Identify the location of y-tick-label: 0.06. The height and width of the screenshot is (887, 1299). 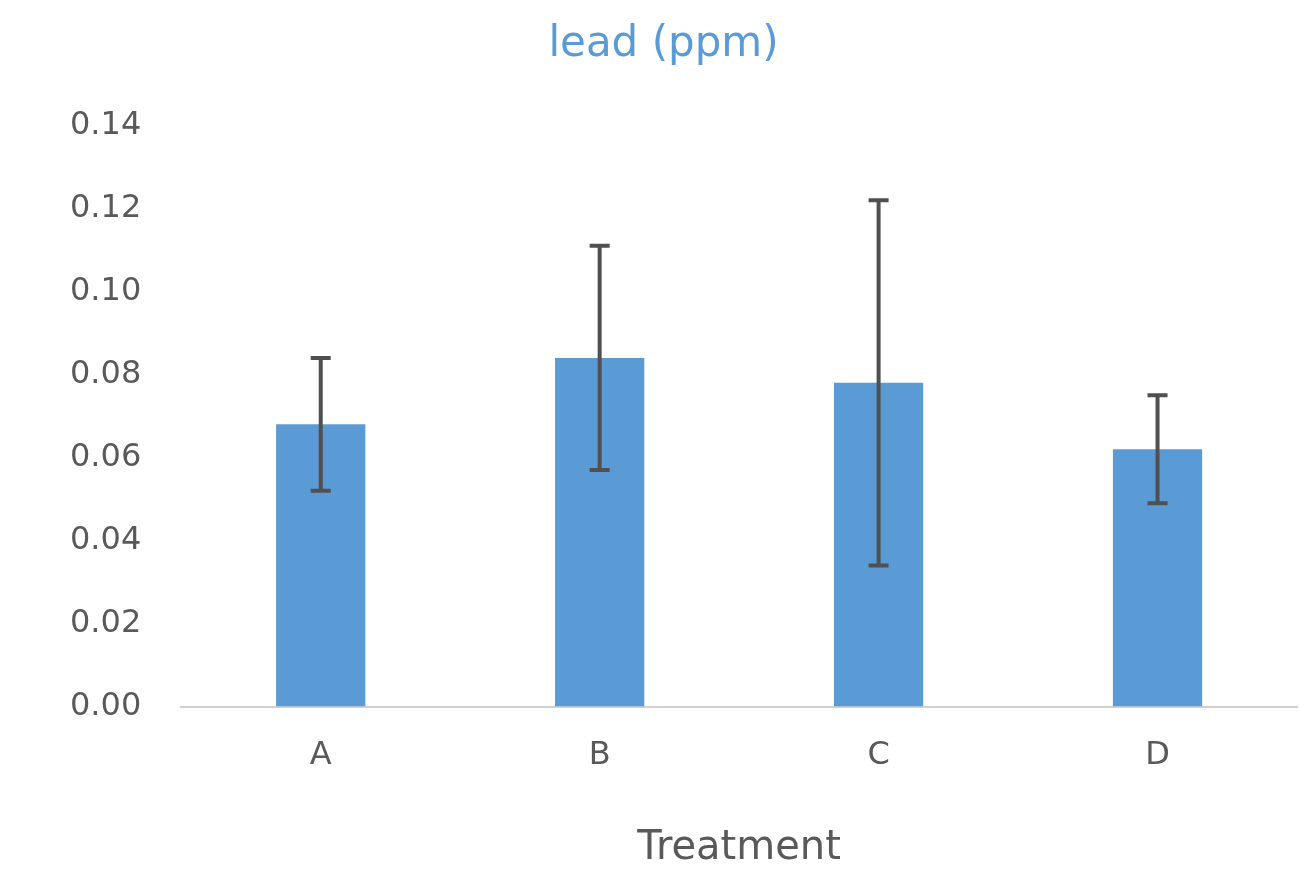
(106, 454).